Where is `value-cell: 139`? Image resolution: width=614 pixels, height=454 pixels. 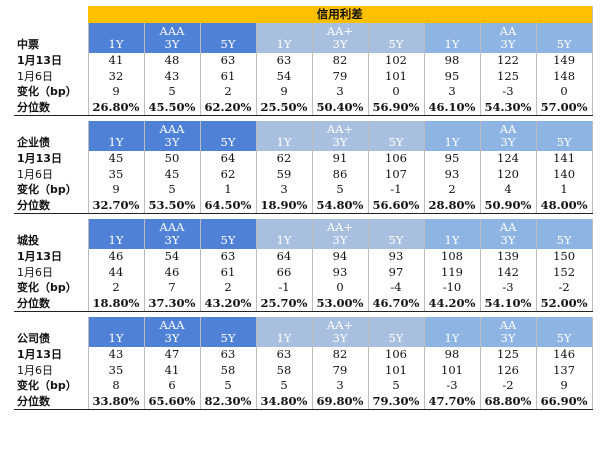
value-cell: 139 is located at coordinates (508, 257).